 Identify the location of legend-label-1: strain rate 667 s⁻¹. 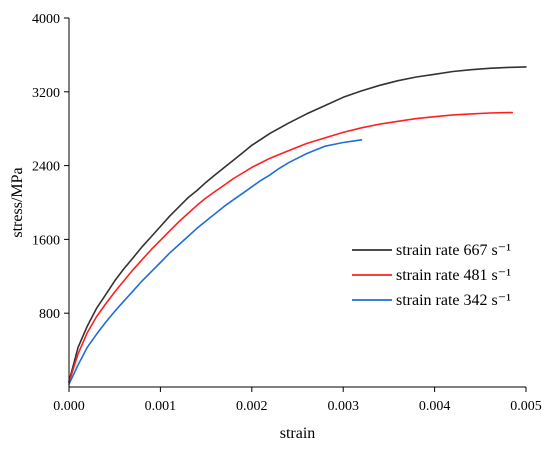
(453, 250).